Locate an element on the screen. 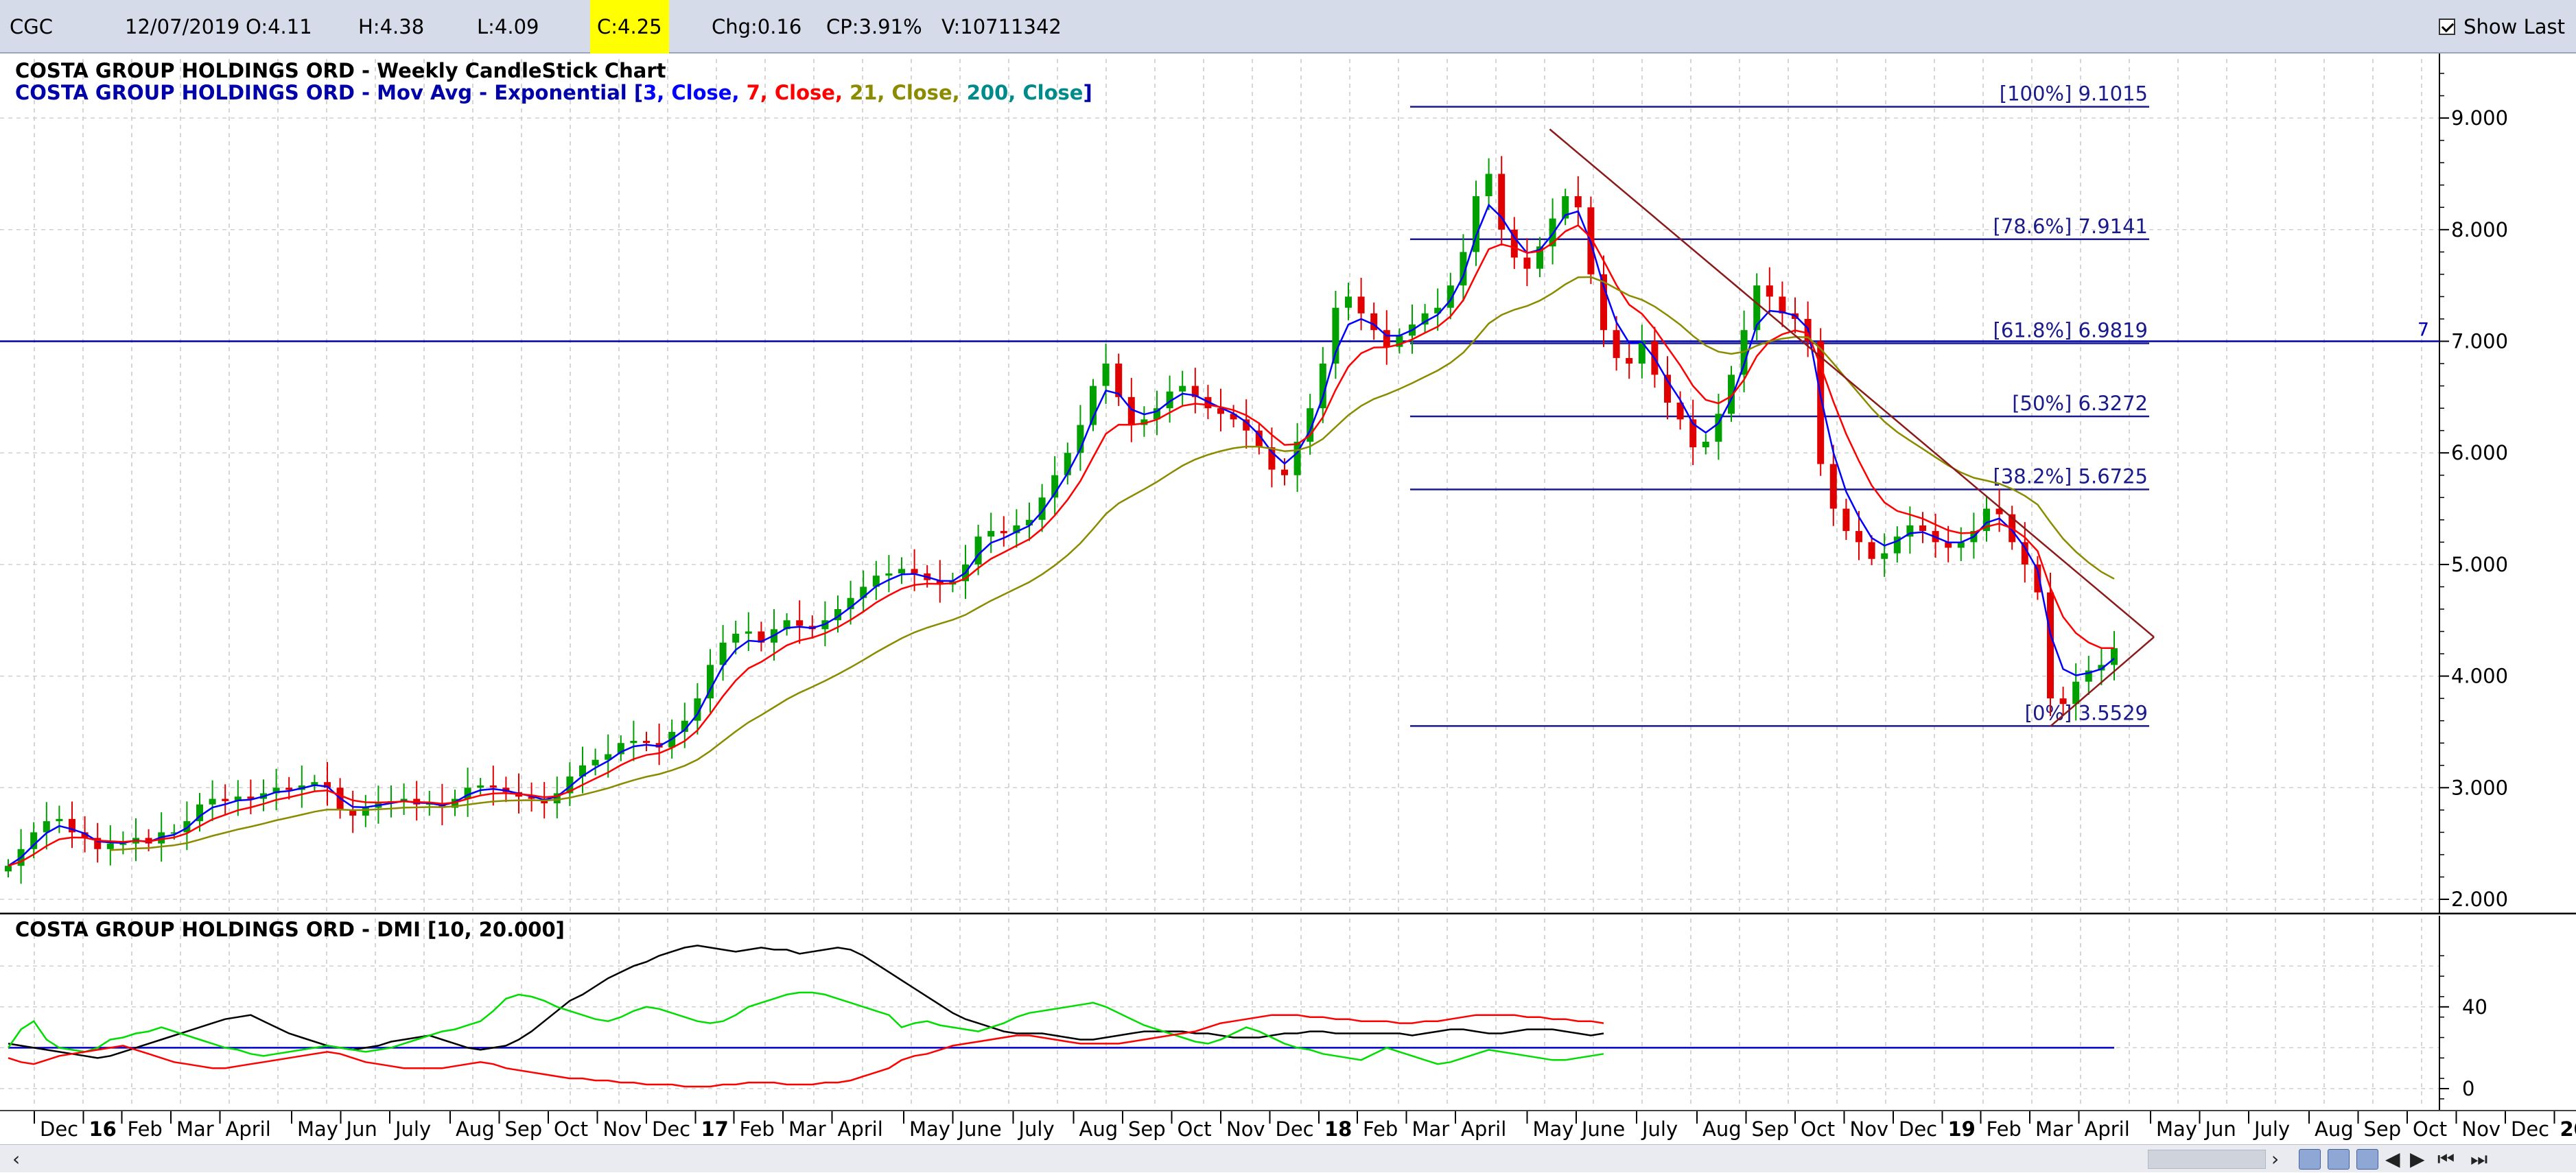  price-y-tick-label: 3.000 is located at coordinates (2479, 788).